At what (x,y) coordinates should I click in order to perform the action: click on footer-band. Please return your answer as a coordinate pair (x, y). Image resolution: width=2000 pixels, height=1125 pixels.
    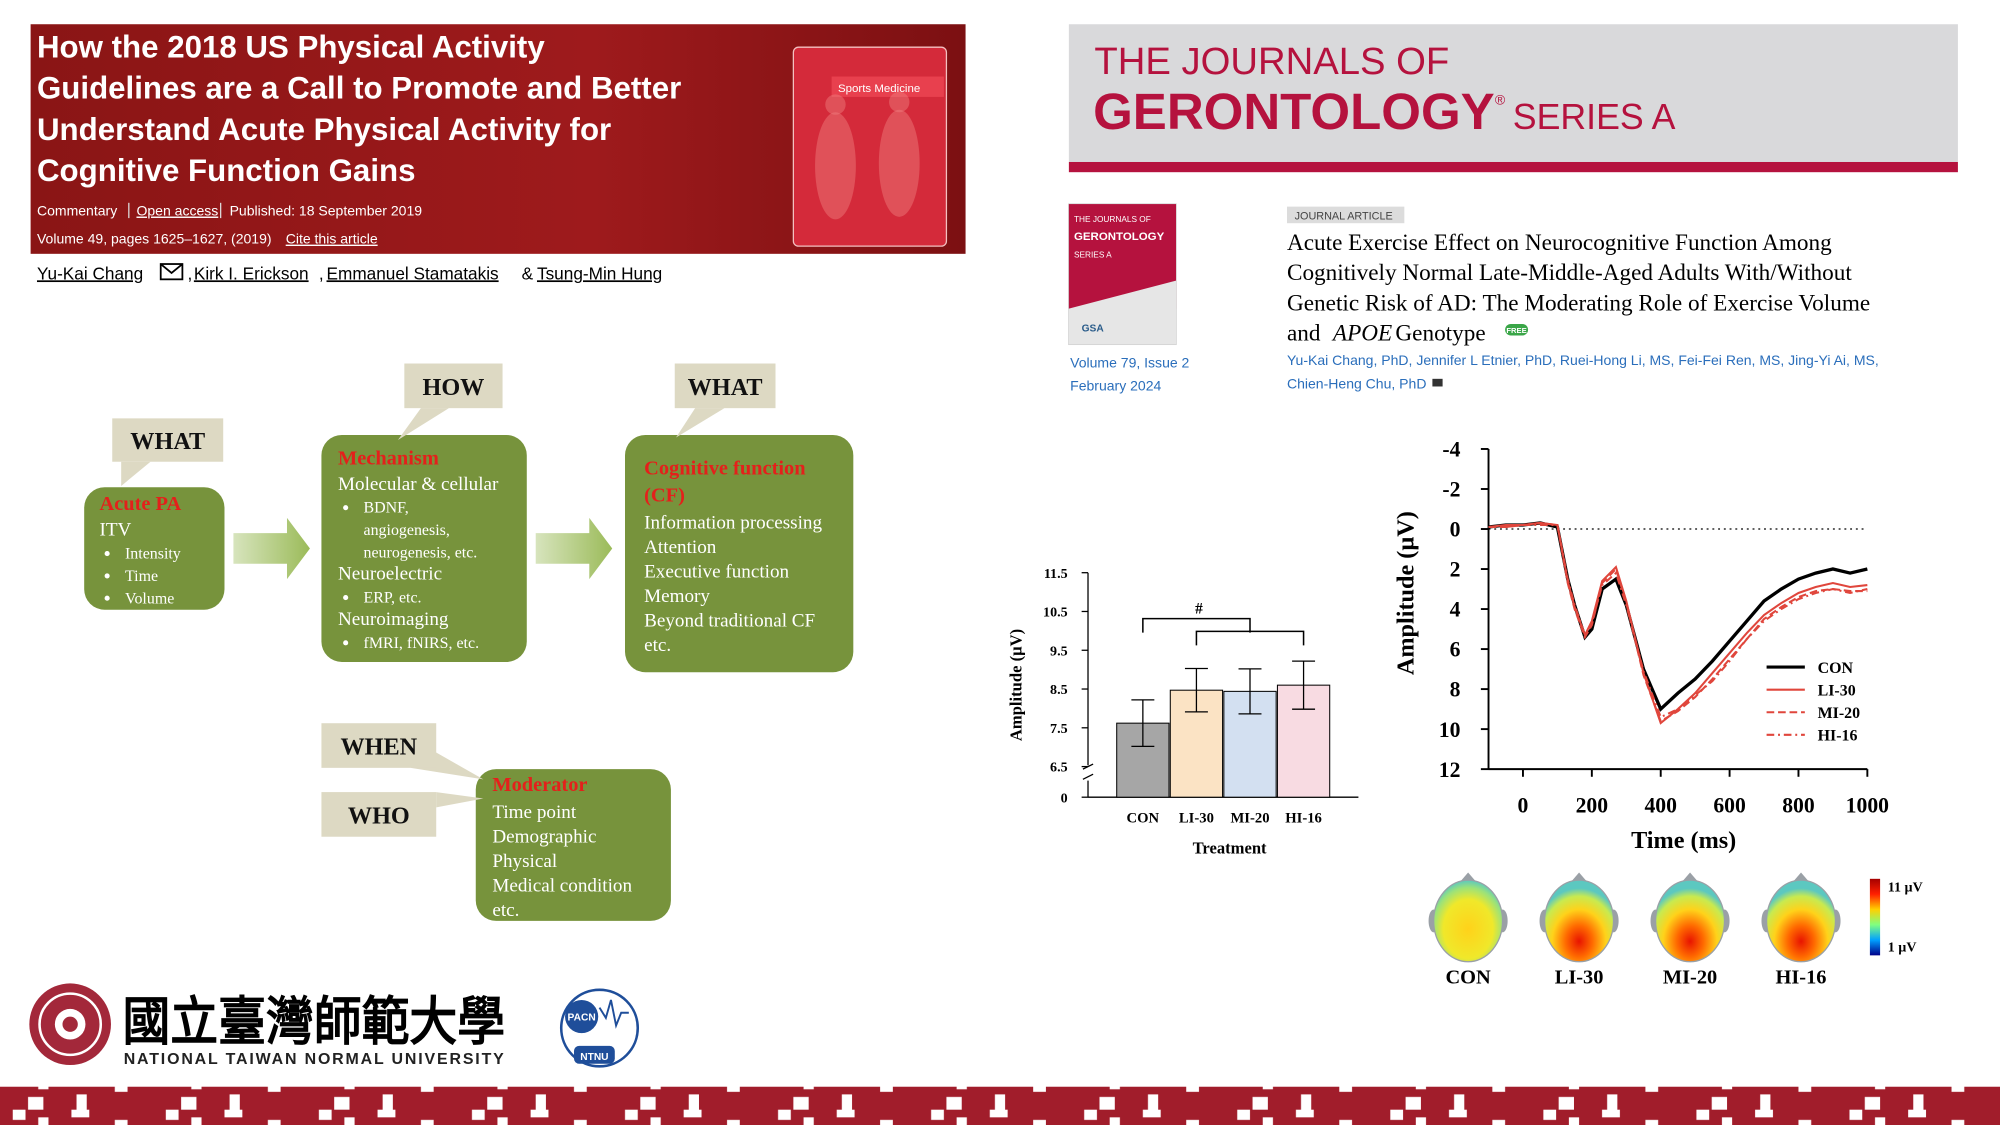
    Looking at the image, I should click on (1000, 1105).